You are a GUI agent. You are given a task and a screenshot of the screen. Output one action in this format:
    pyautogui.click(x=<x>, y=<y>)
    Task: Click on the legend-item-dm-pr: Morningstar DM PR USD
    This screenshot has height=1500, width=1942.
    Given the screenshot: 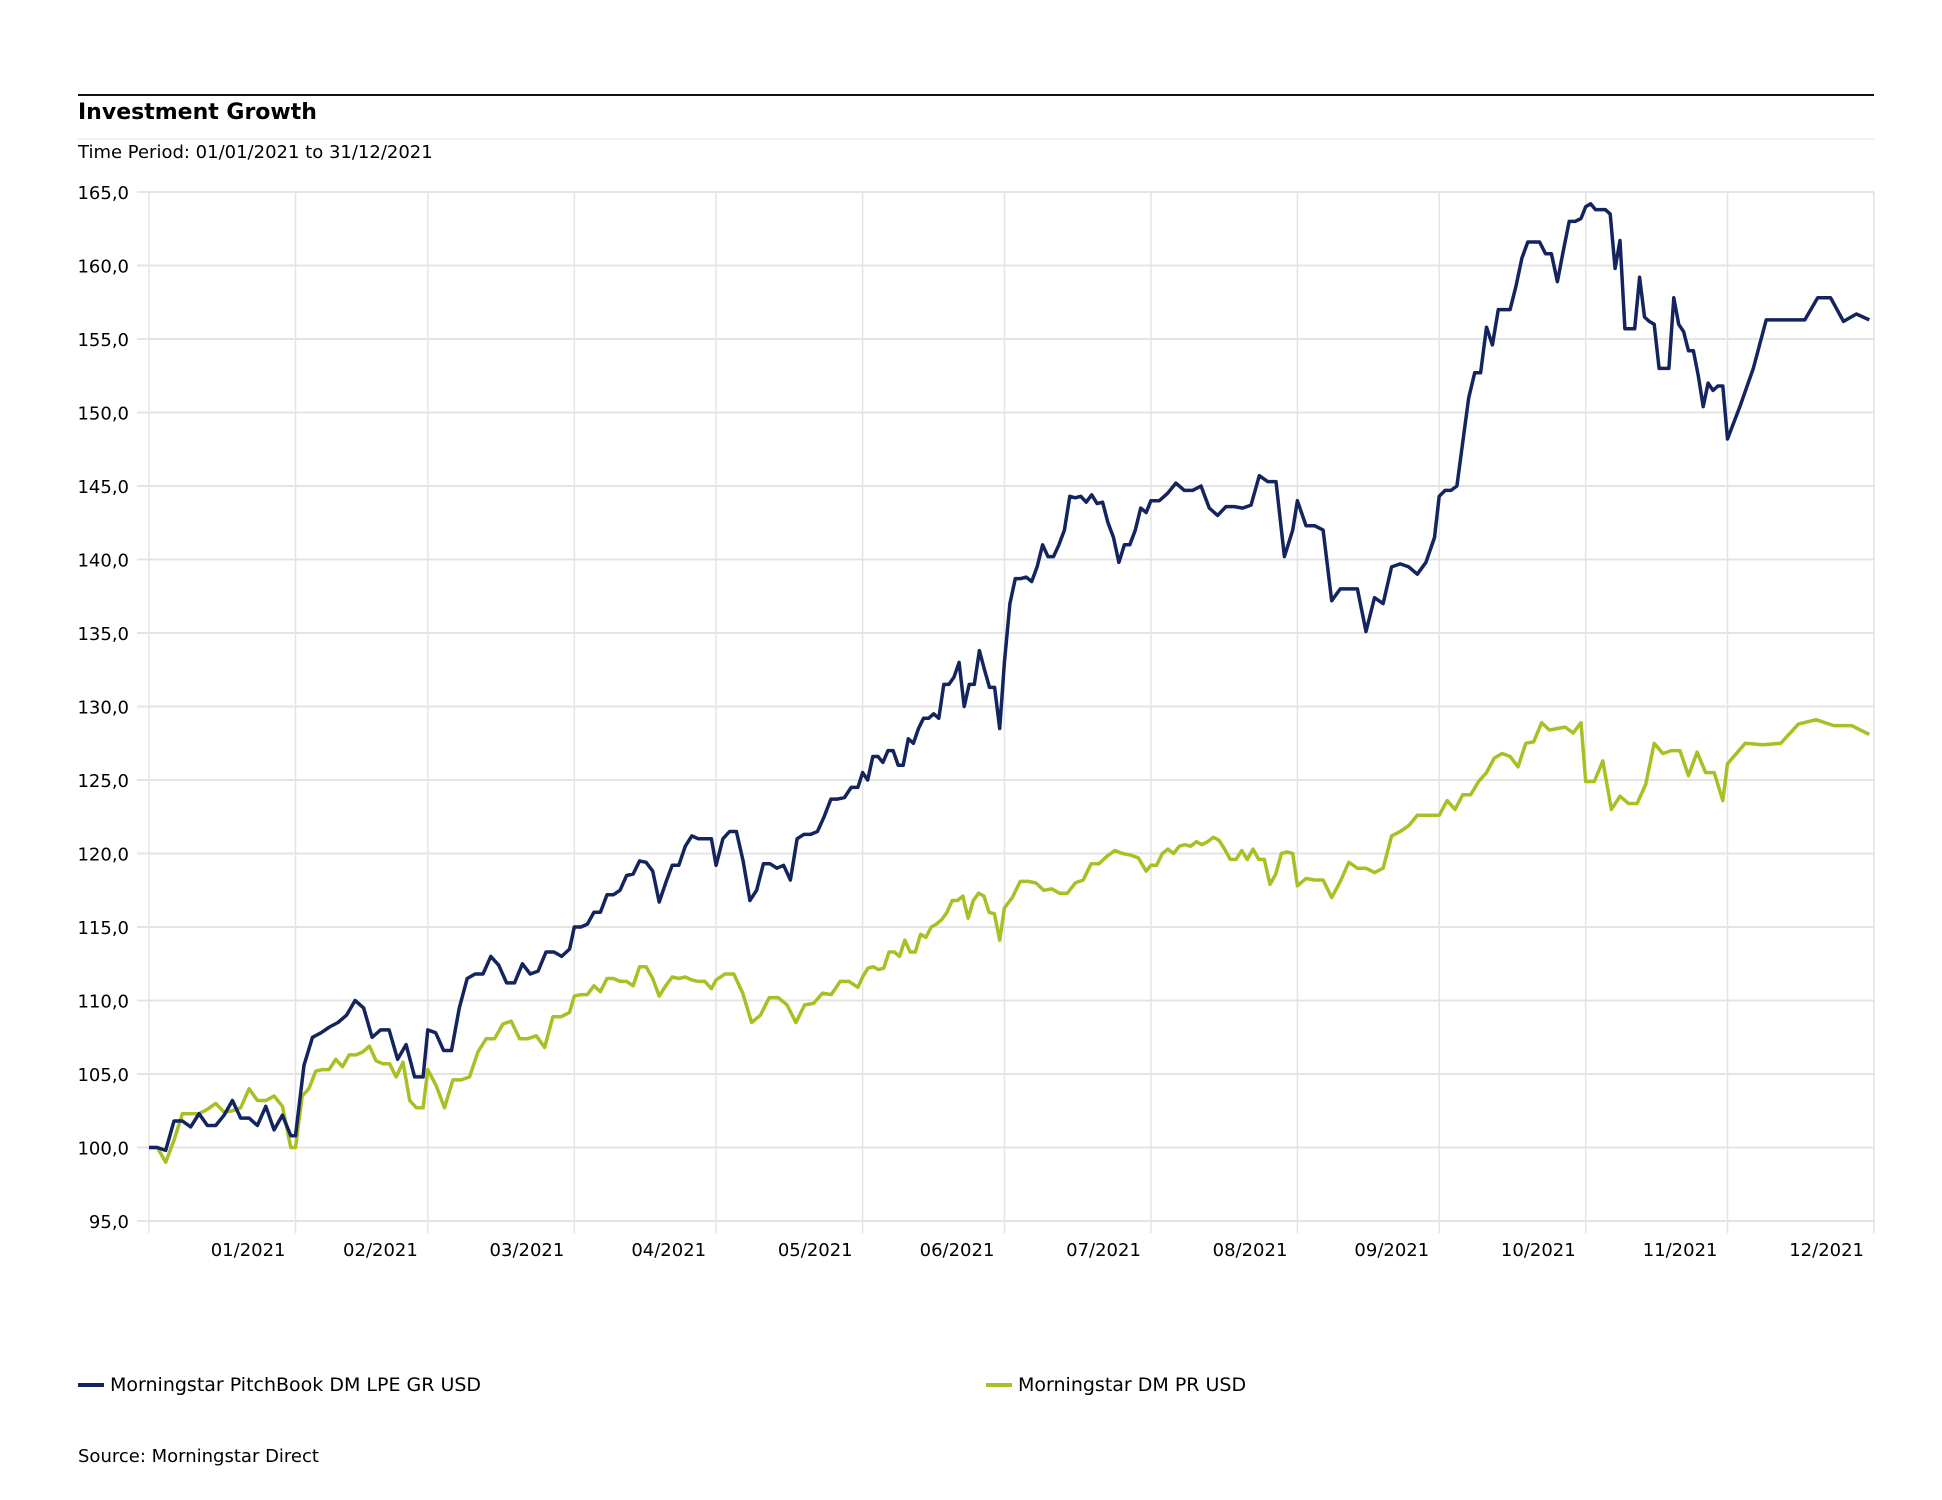 What is the action you would take?
    pyautogui.click(x=1116, y=1385)
    